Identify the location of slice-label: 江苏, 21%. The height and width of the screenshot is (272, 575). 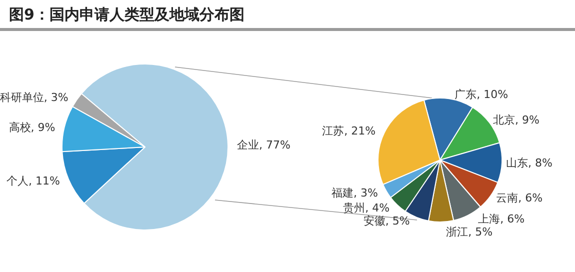
(349, 131).